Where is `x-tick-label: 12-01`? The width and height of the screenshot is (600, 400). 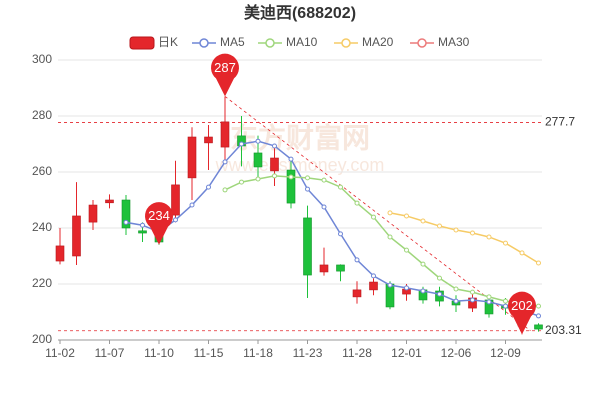
x-tick-label: 12-01 is located at coordinates (406, 353).